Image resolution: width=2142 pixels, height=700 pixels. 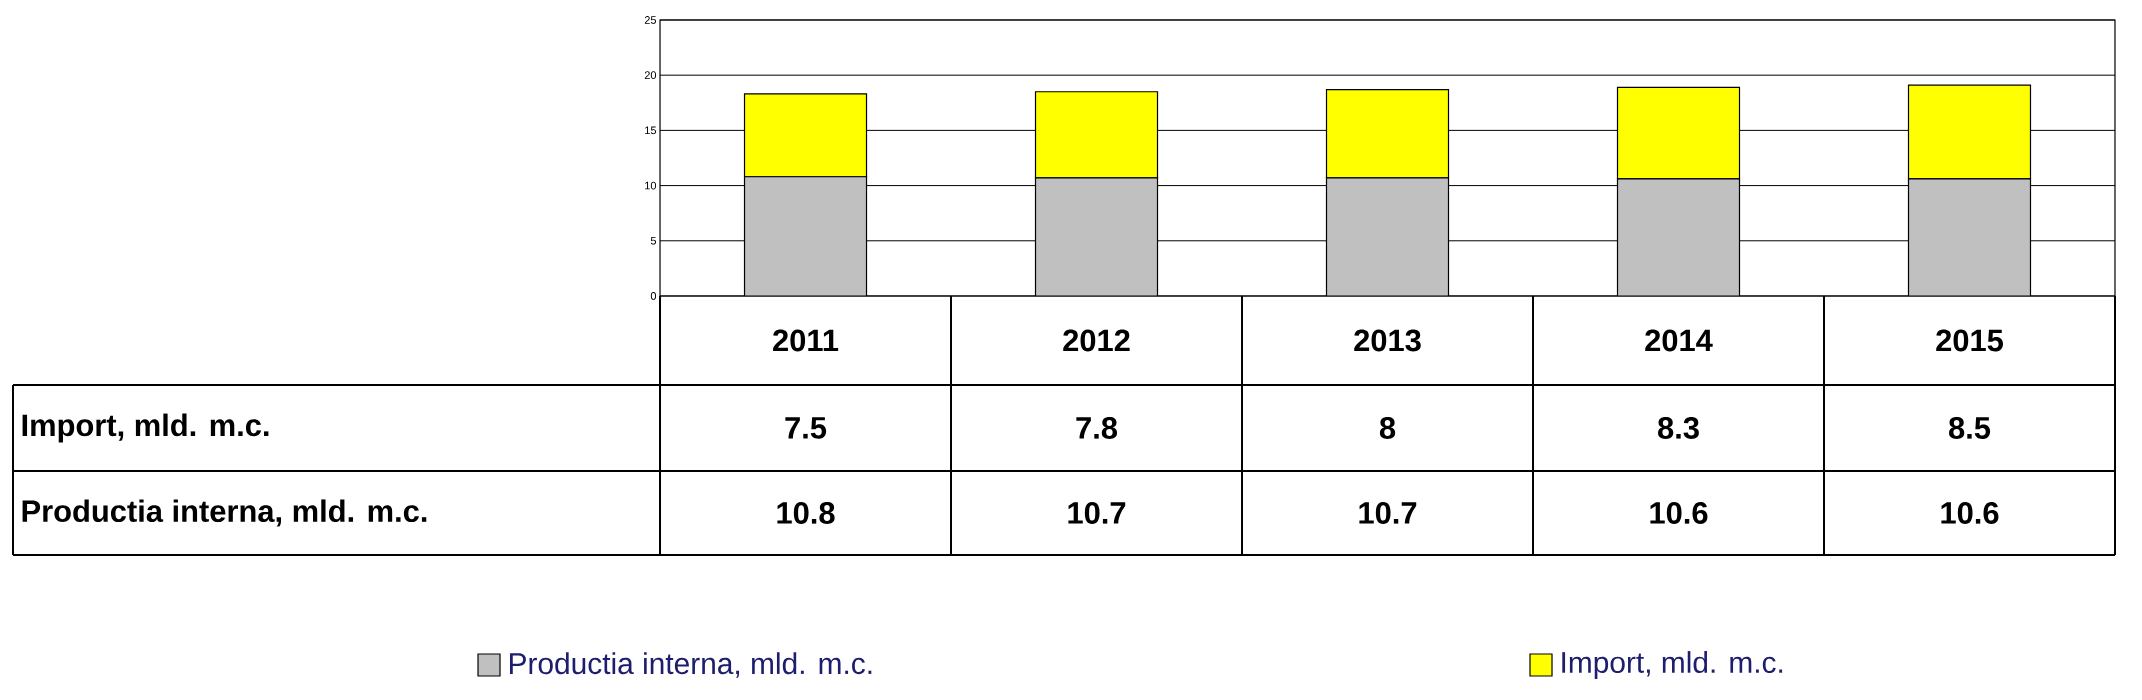 What do you see at coordinates (1096, 340) in the screenshot?
I see `x-tick-label: 2012` at bounding box center [1096, 340].